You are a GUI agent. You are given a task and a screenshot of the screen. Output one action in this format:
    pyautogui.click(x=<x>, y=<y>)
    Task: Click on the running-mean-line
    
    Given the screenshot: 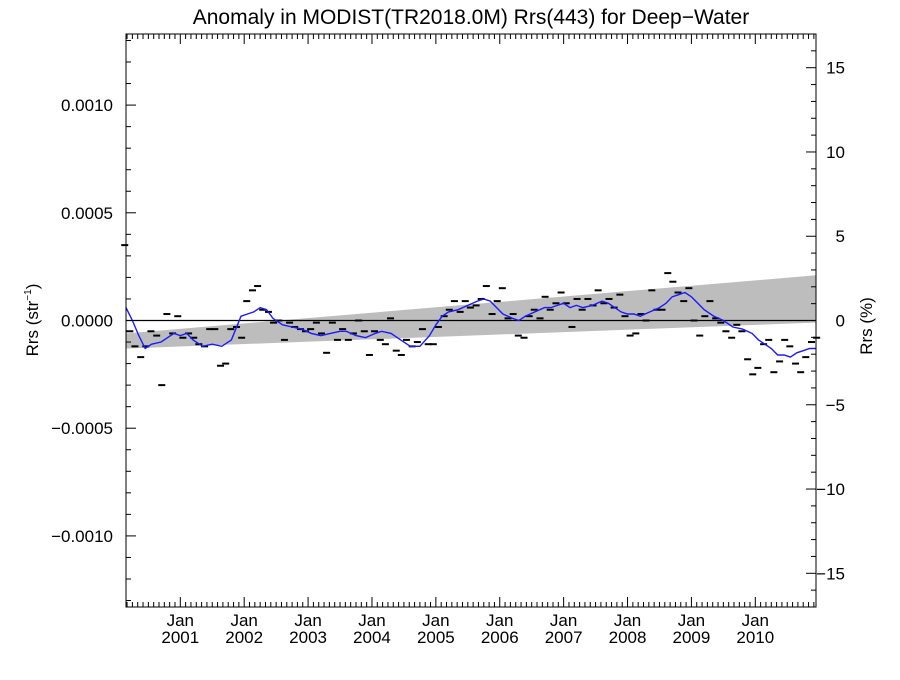 What is the action you would take?
    pyautogui.click(x=470, y=324)
    